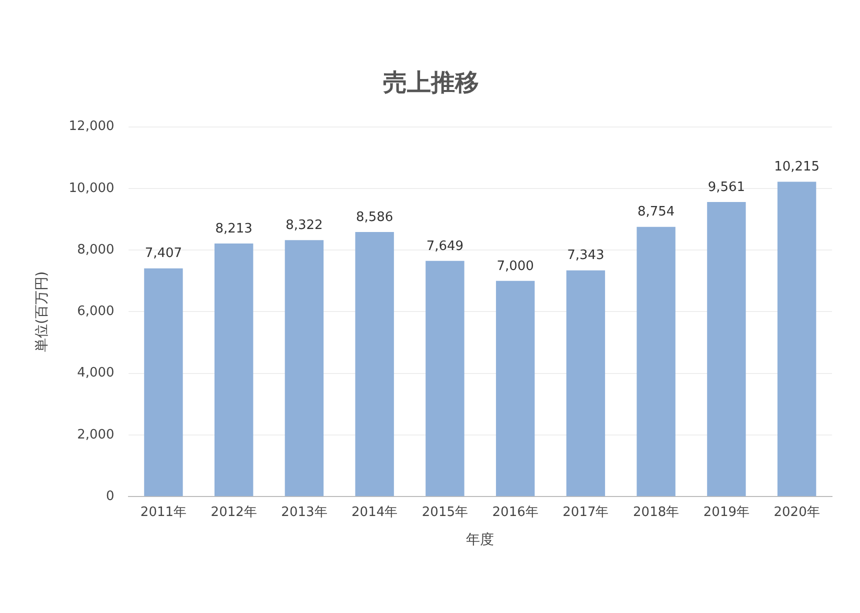 Image resolution: width=860 pixels, height=613 pixels. Describe the element at coordinates (515, 266) in the screenshot. I see `data-label: 7,000` at that location.